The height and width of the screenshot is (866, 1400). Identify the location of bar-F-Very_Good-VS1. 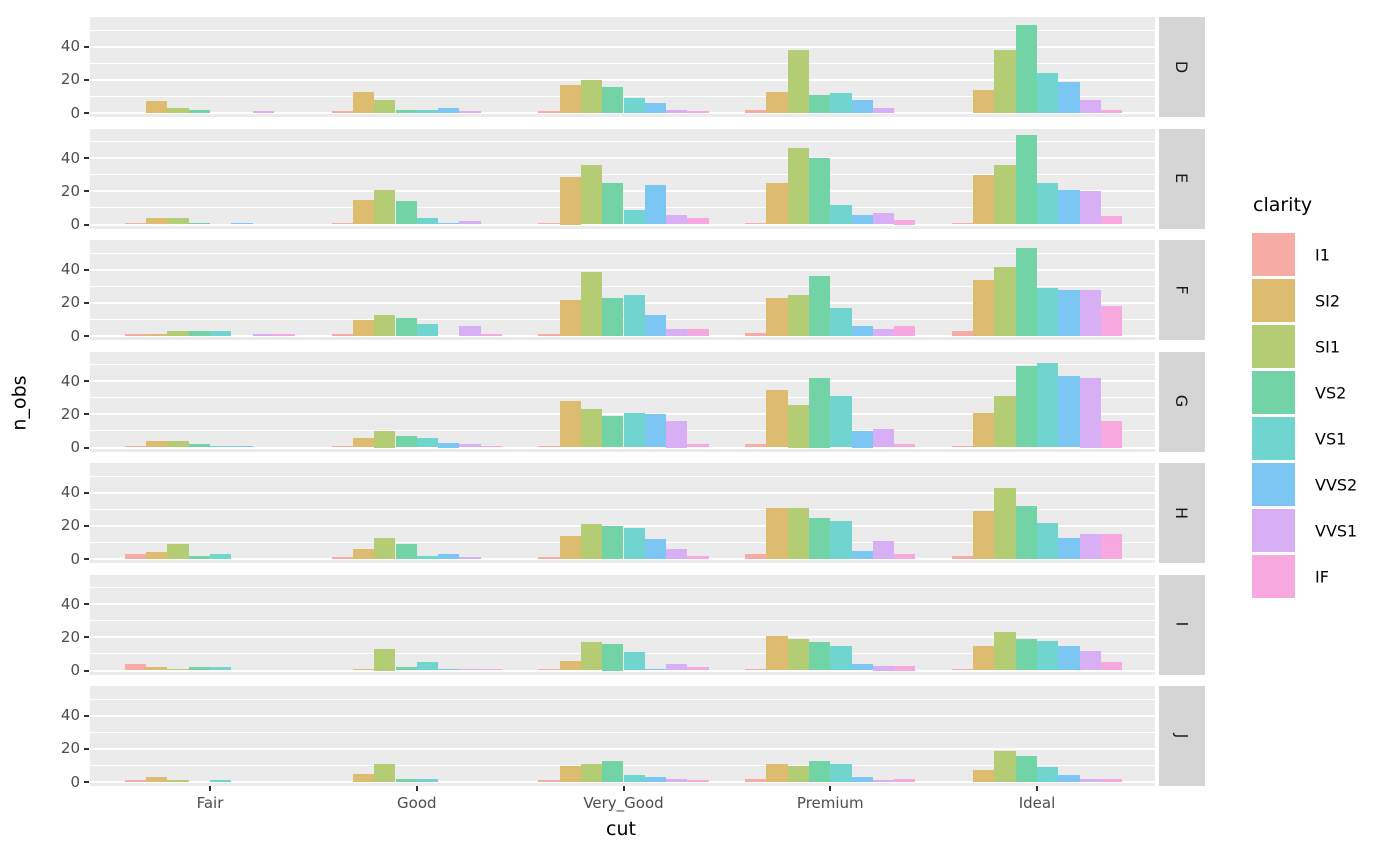
(634, 315).